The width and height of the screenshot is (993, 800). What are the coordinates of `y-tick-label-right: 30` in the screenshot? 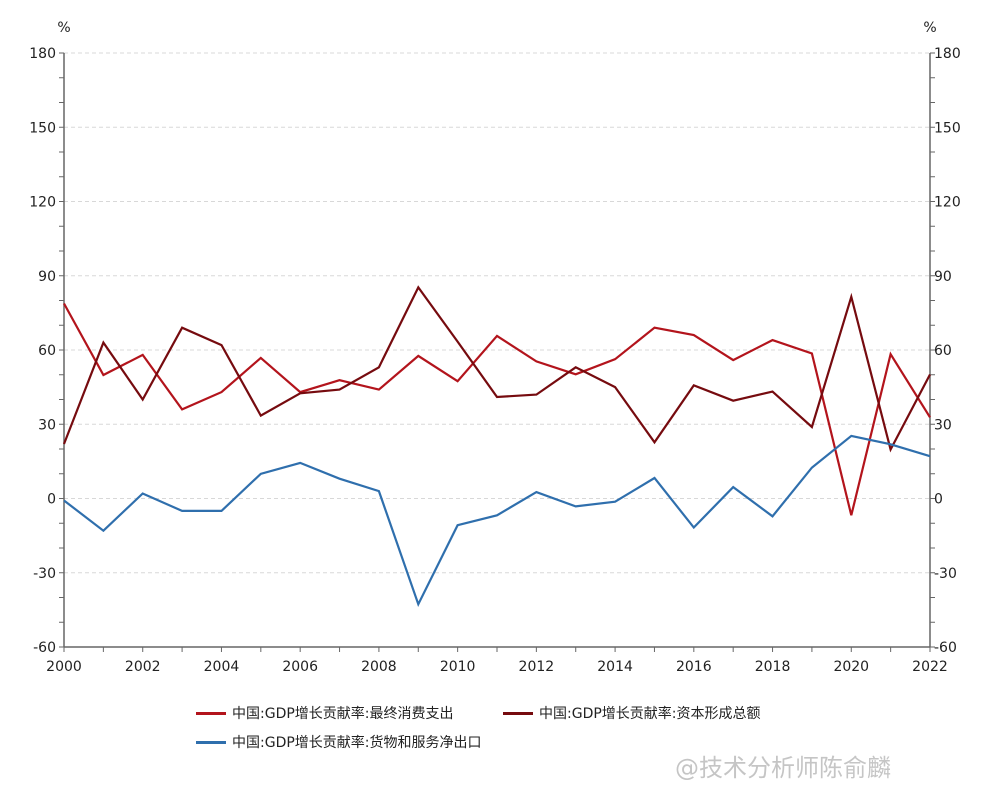 It's located at (943, 425).